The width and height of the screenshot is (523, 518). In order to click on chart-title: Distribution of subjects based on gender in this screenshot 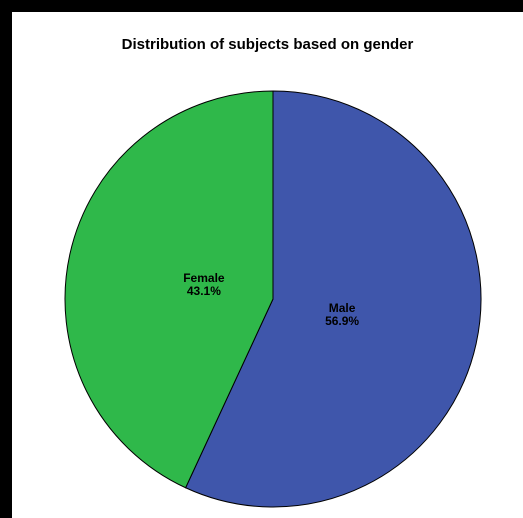, I will do `click(267, 44)`.